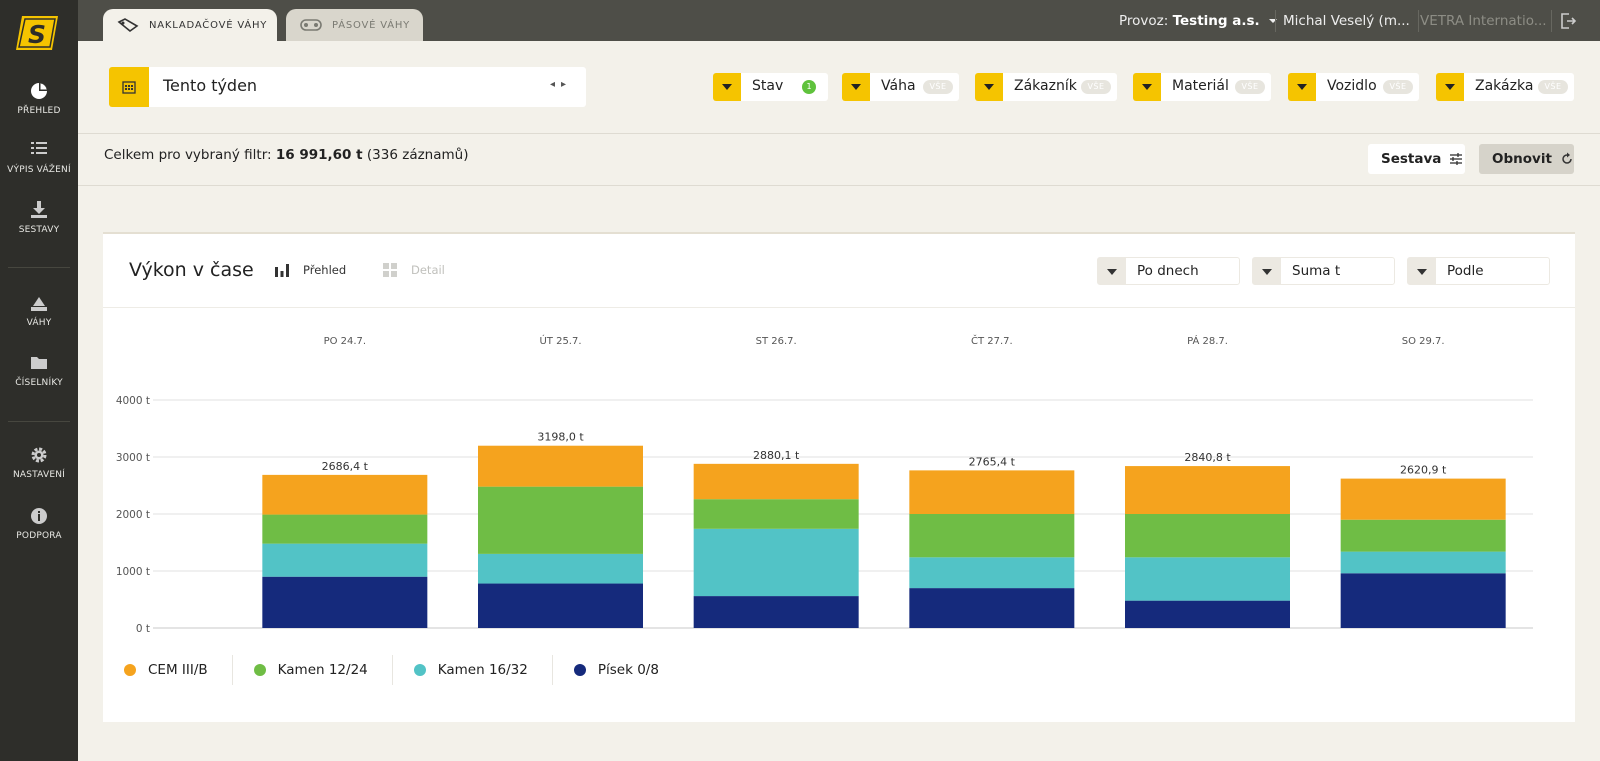 The width and height of the screenshot is (1600, 761). Describe the element at coordinates (1568, 21) in the screenshot. I see `logout-icon` at that location.